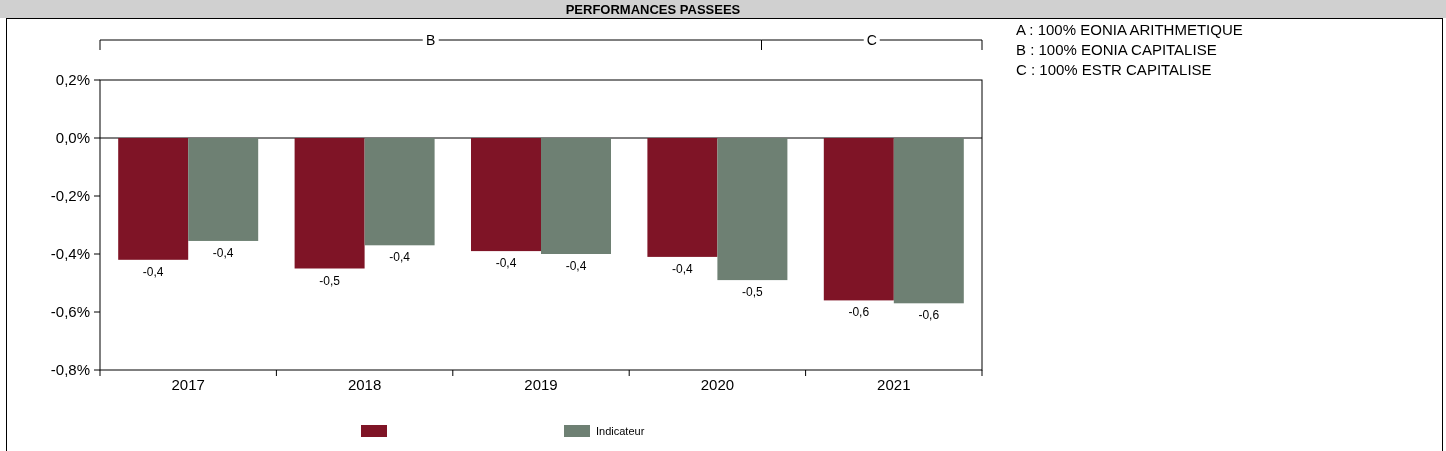  I want to click on legend-label: Indicateur, so click(620, 431).